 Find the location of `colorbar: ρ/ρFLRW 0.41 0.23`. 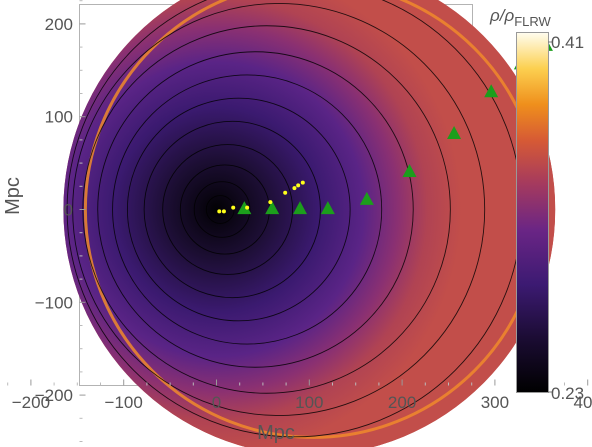

colorbar: ρ/ρFLRW 0.41 0.23 is located at coordinates (536, 204).